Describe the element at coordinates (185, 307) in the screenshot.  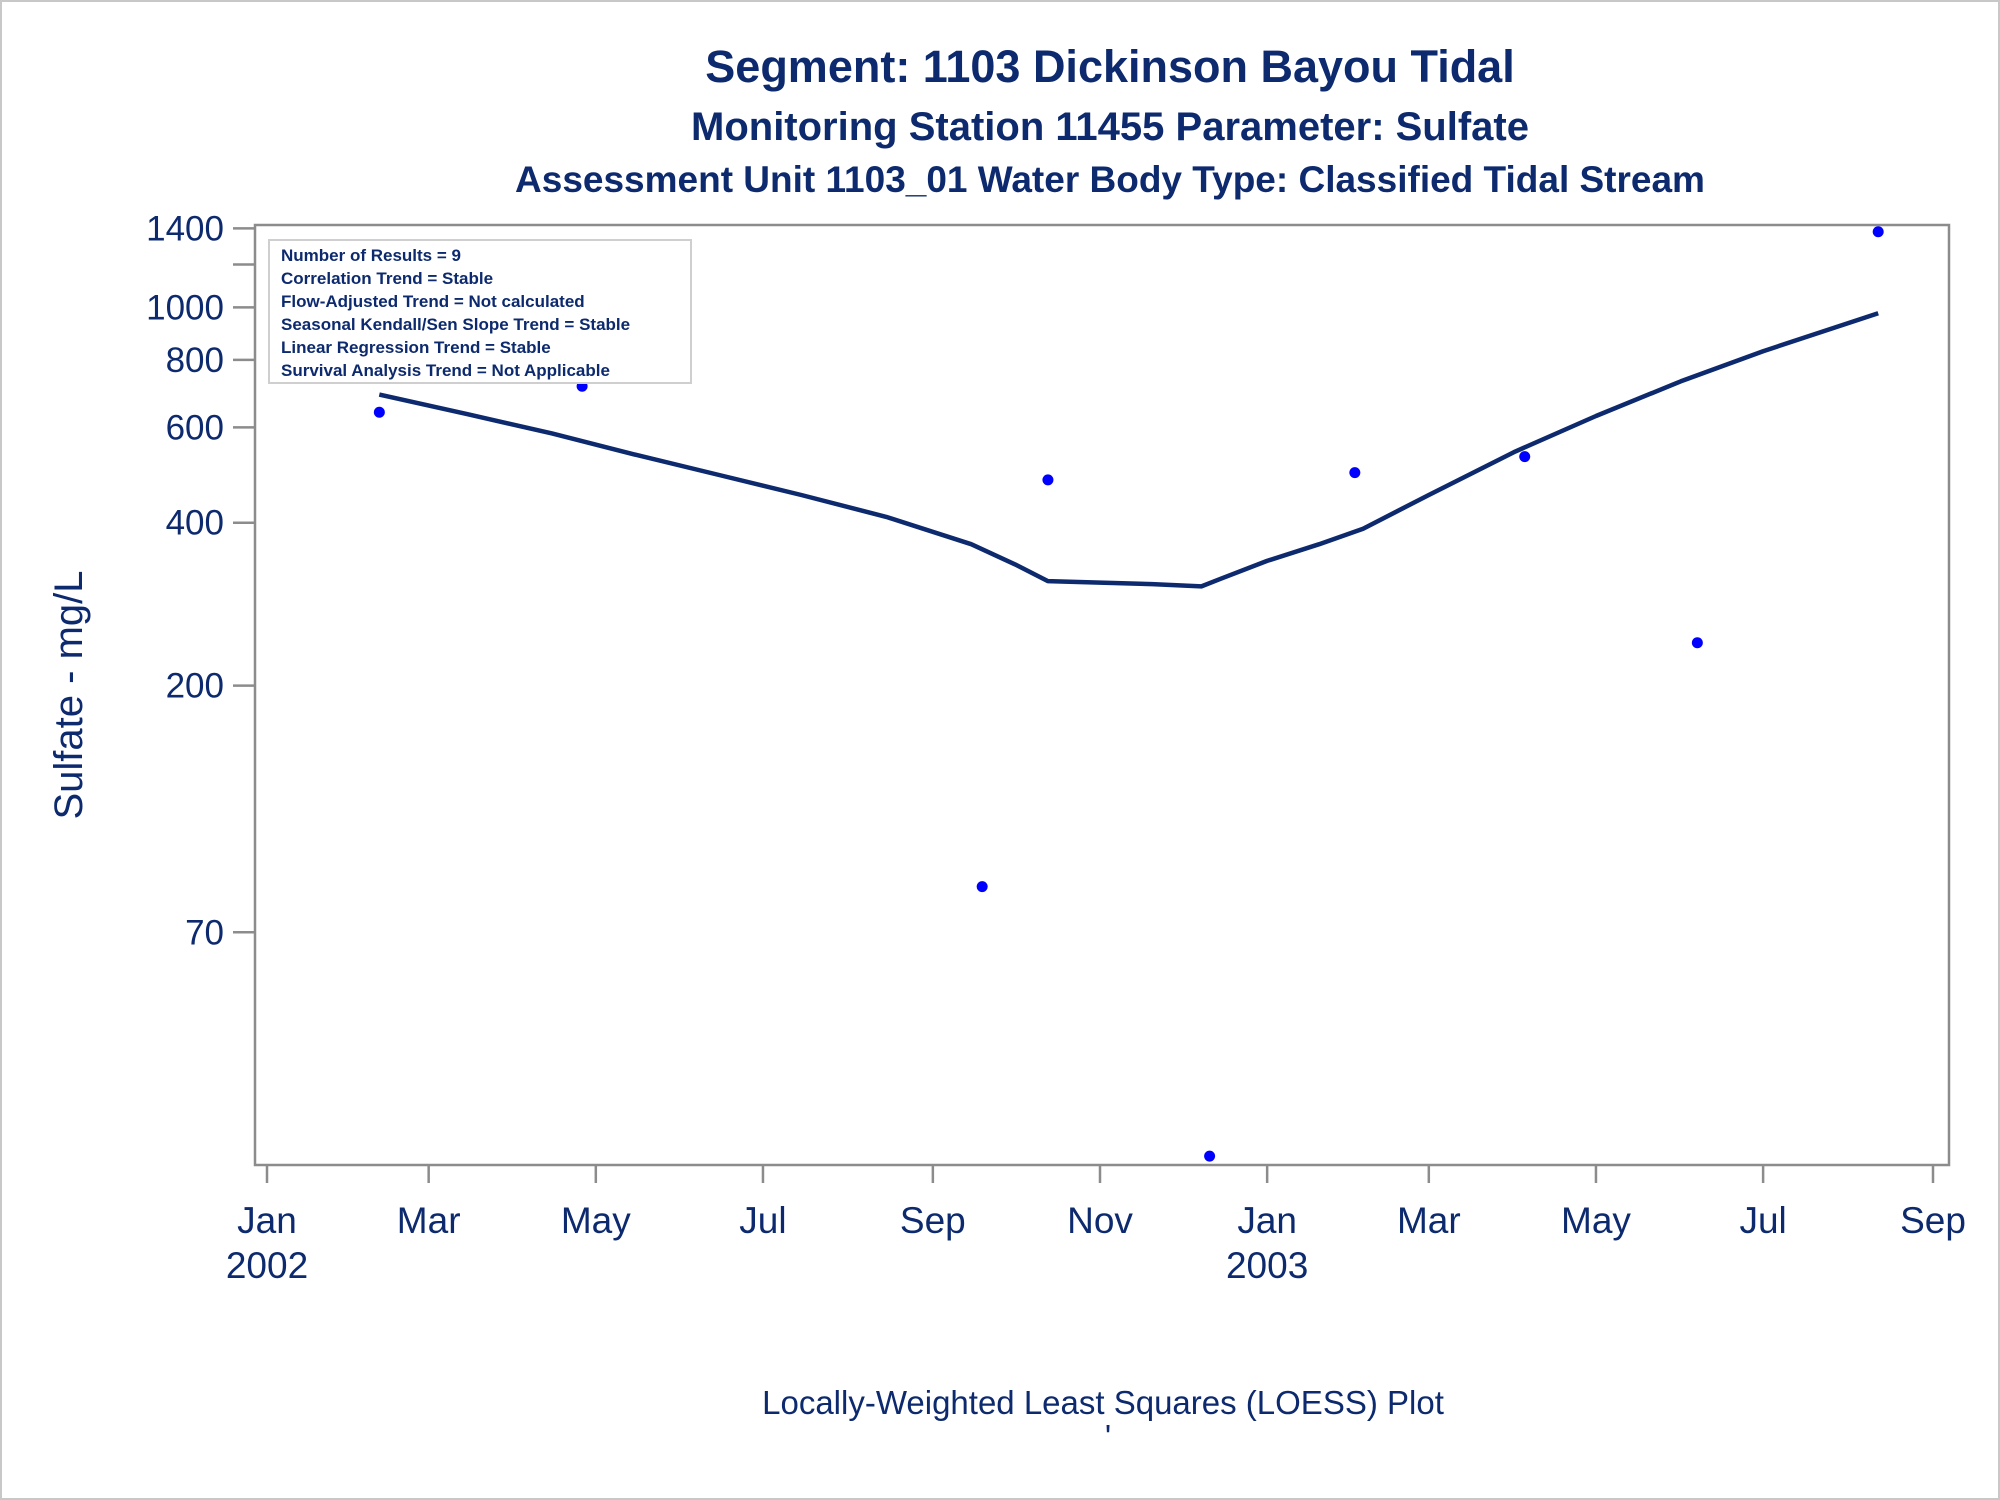
I see `y-tick-label: 1000` at that location.